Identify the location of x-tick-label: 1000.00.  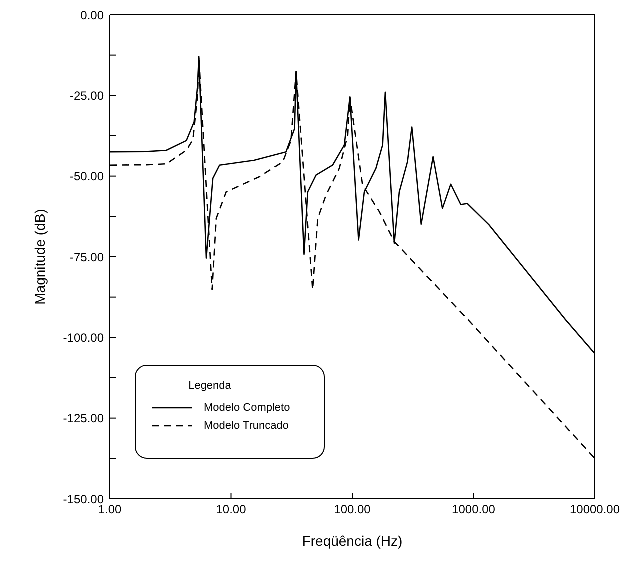
(474, 509).